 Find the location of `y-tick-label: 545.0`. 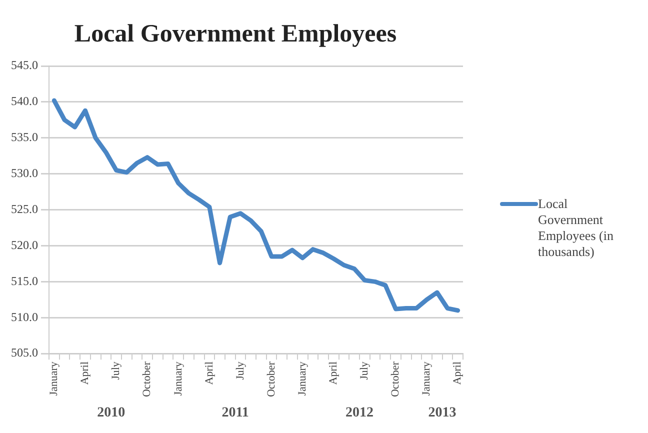

y-tick-label: 545.0 is located at coordinates (24, 65).